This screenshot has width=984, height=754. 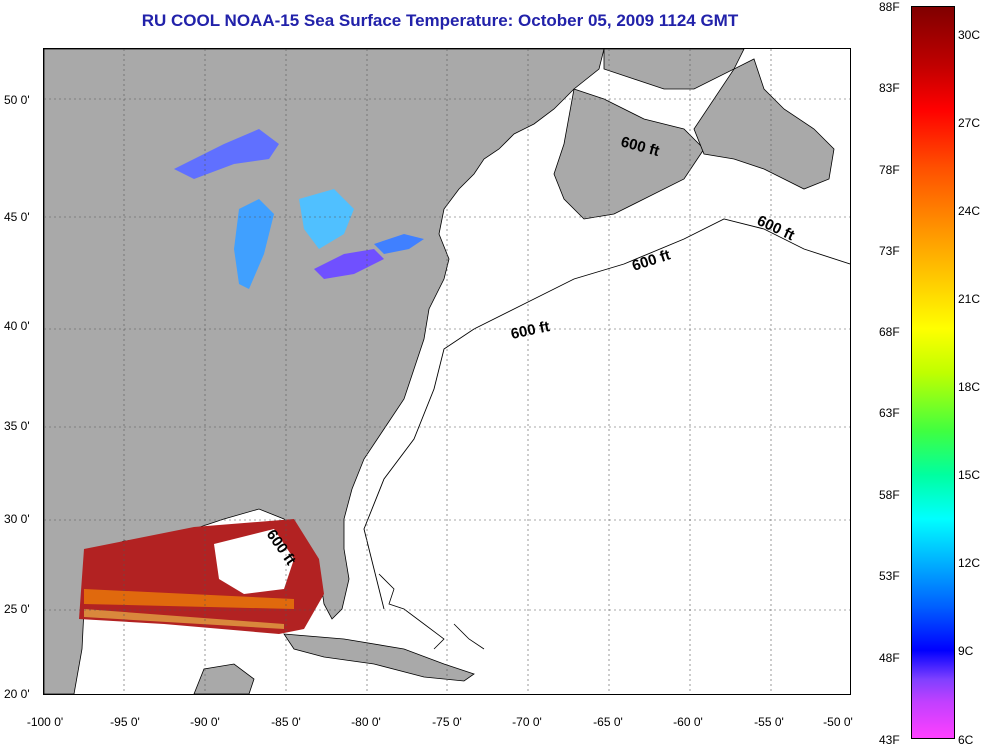 I want to click on x-tick-label: -85 0', so click(x=286, y=722).